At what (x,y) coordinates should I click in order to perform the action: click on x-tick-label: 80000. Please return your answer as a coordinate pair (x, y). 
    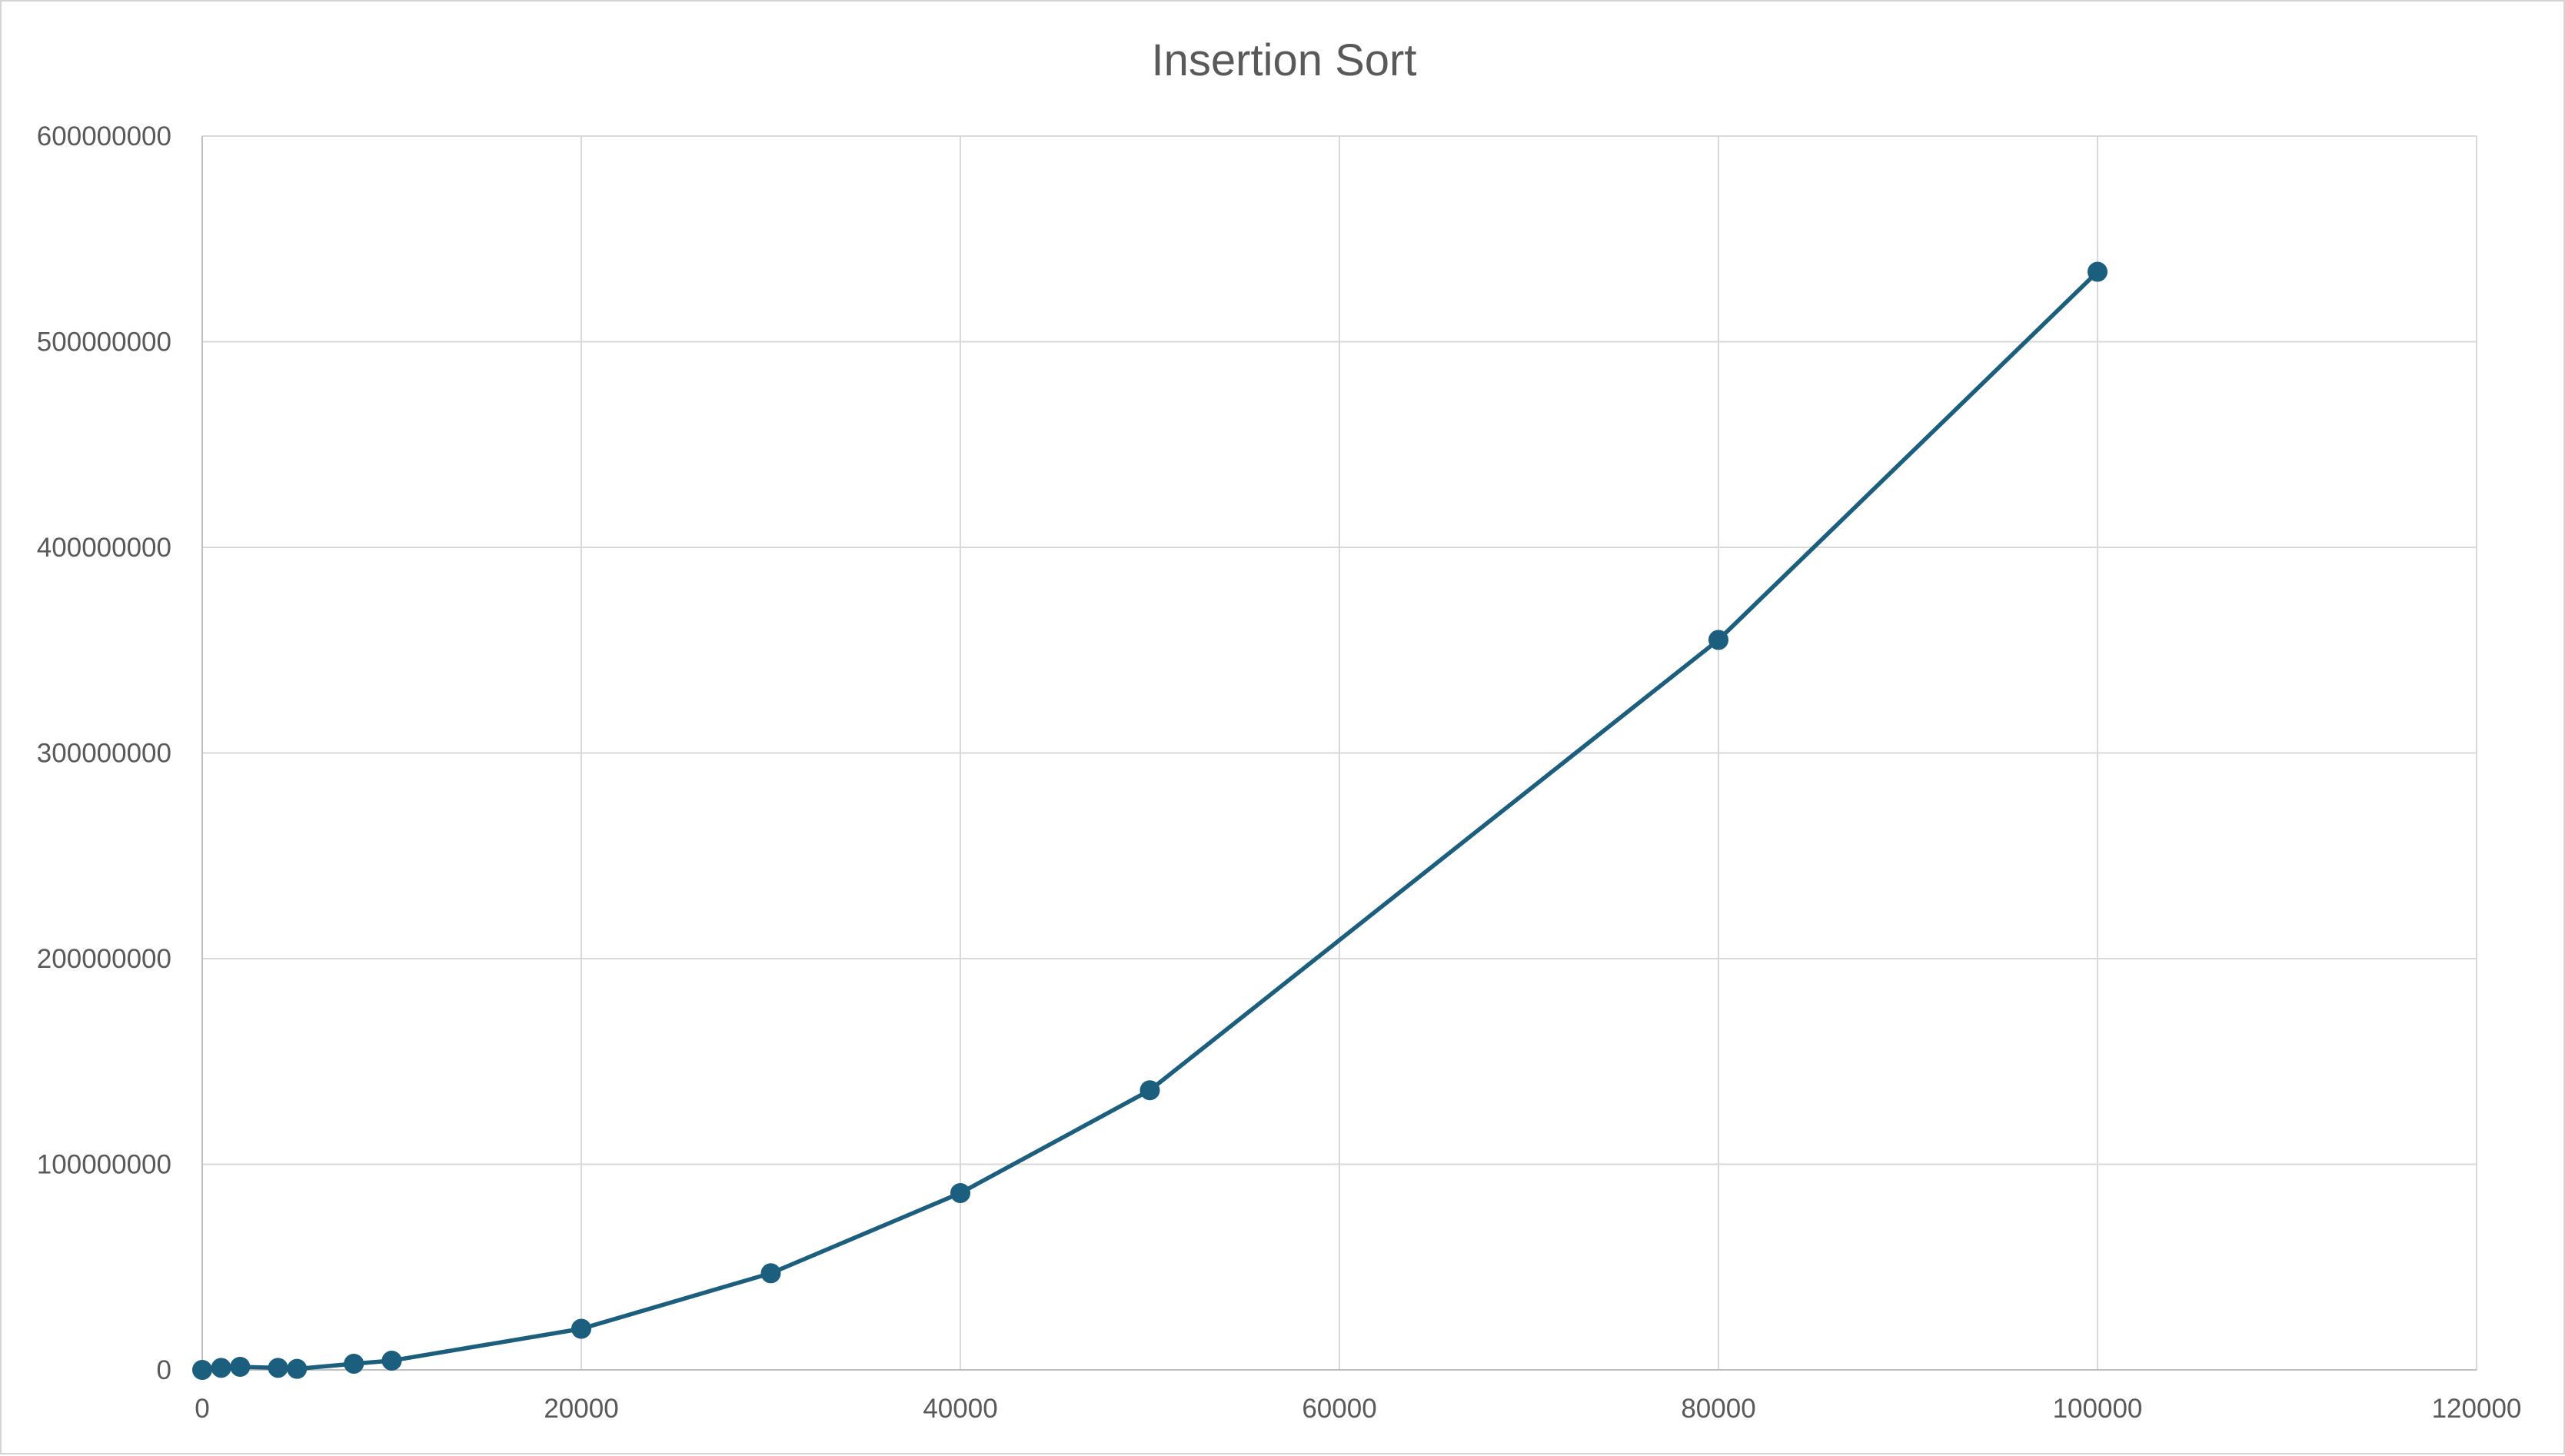
    Looking at the image, I should click on (1718, 1409).